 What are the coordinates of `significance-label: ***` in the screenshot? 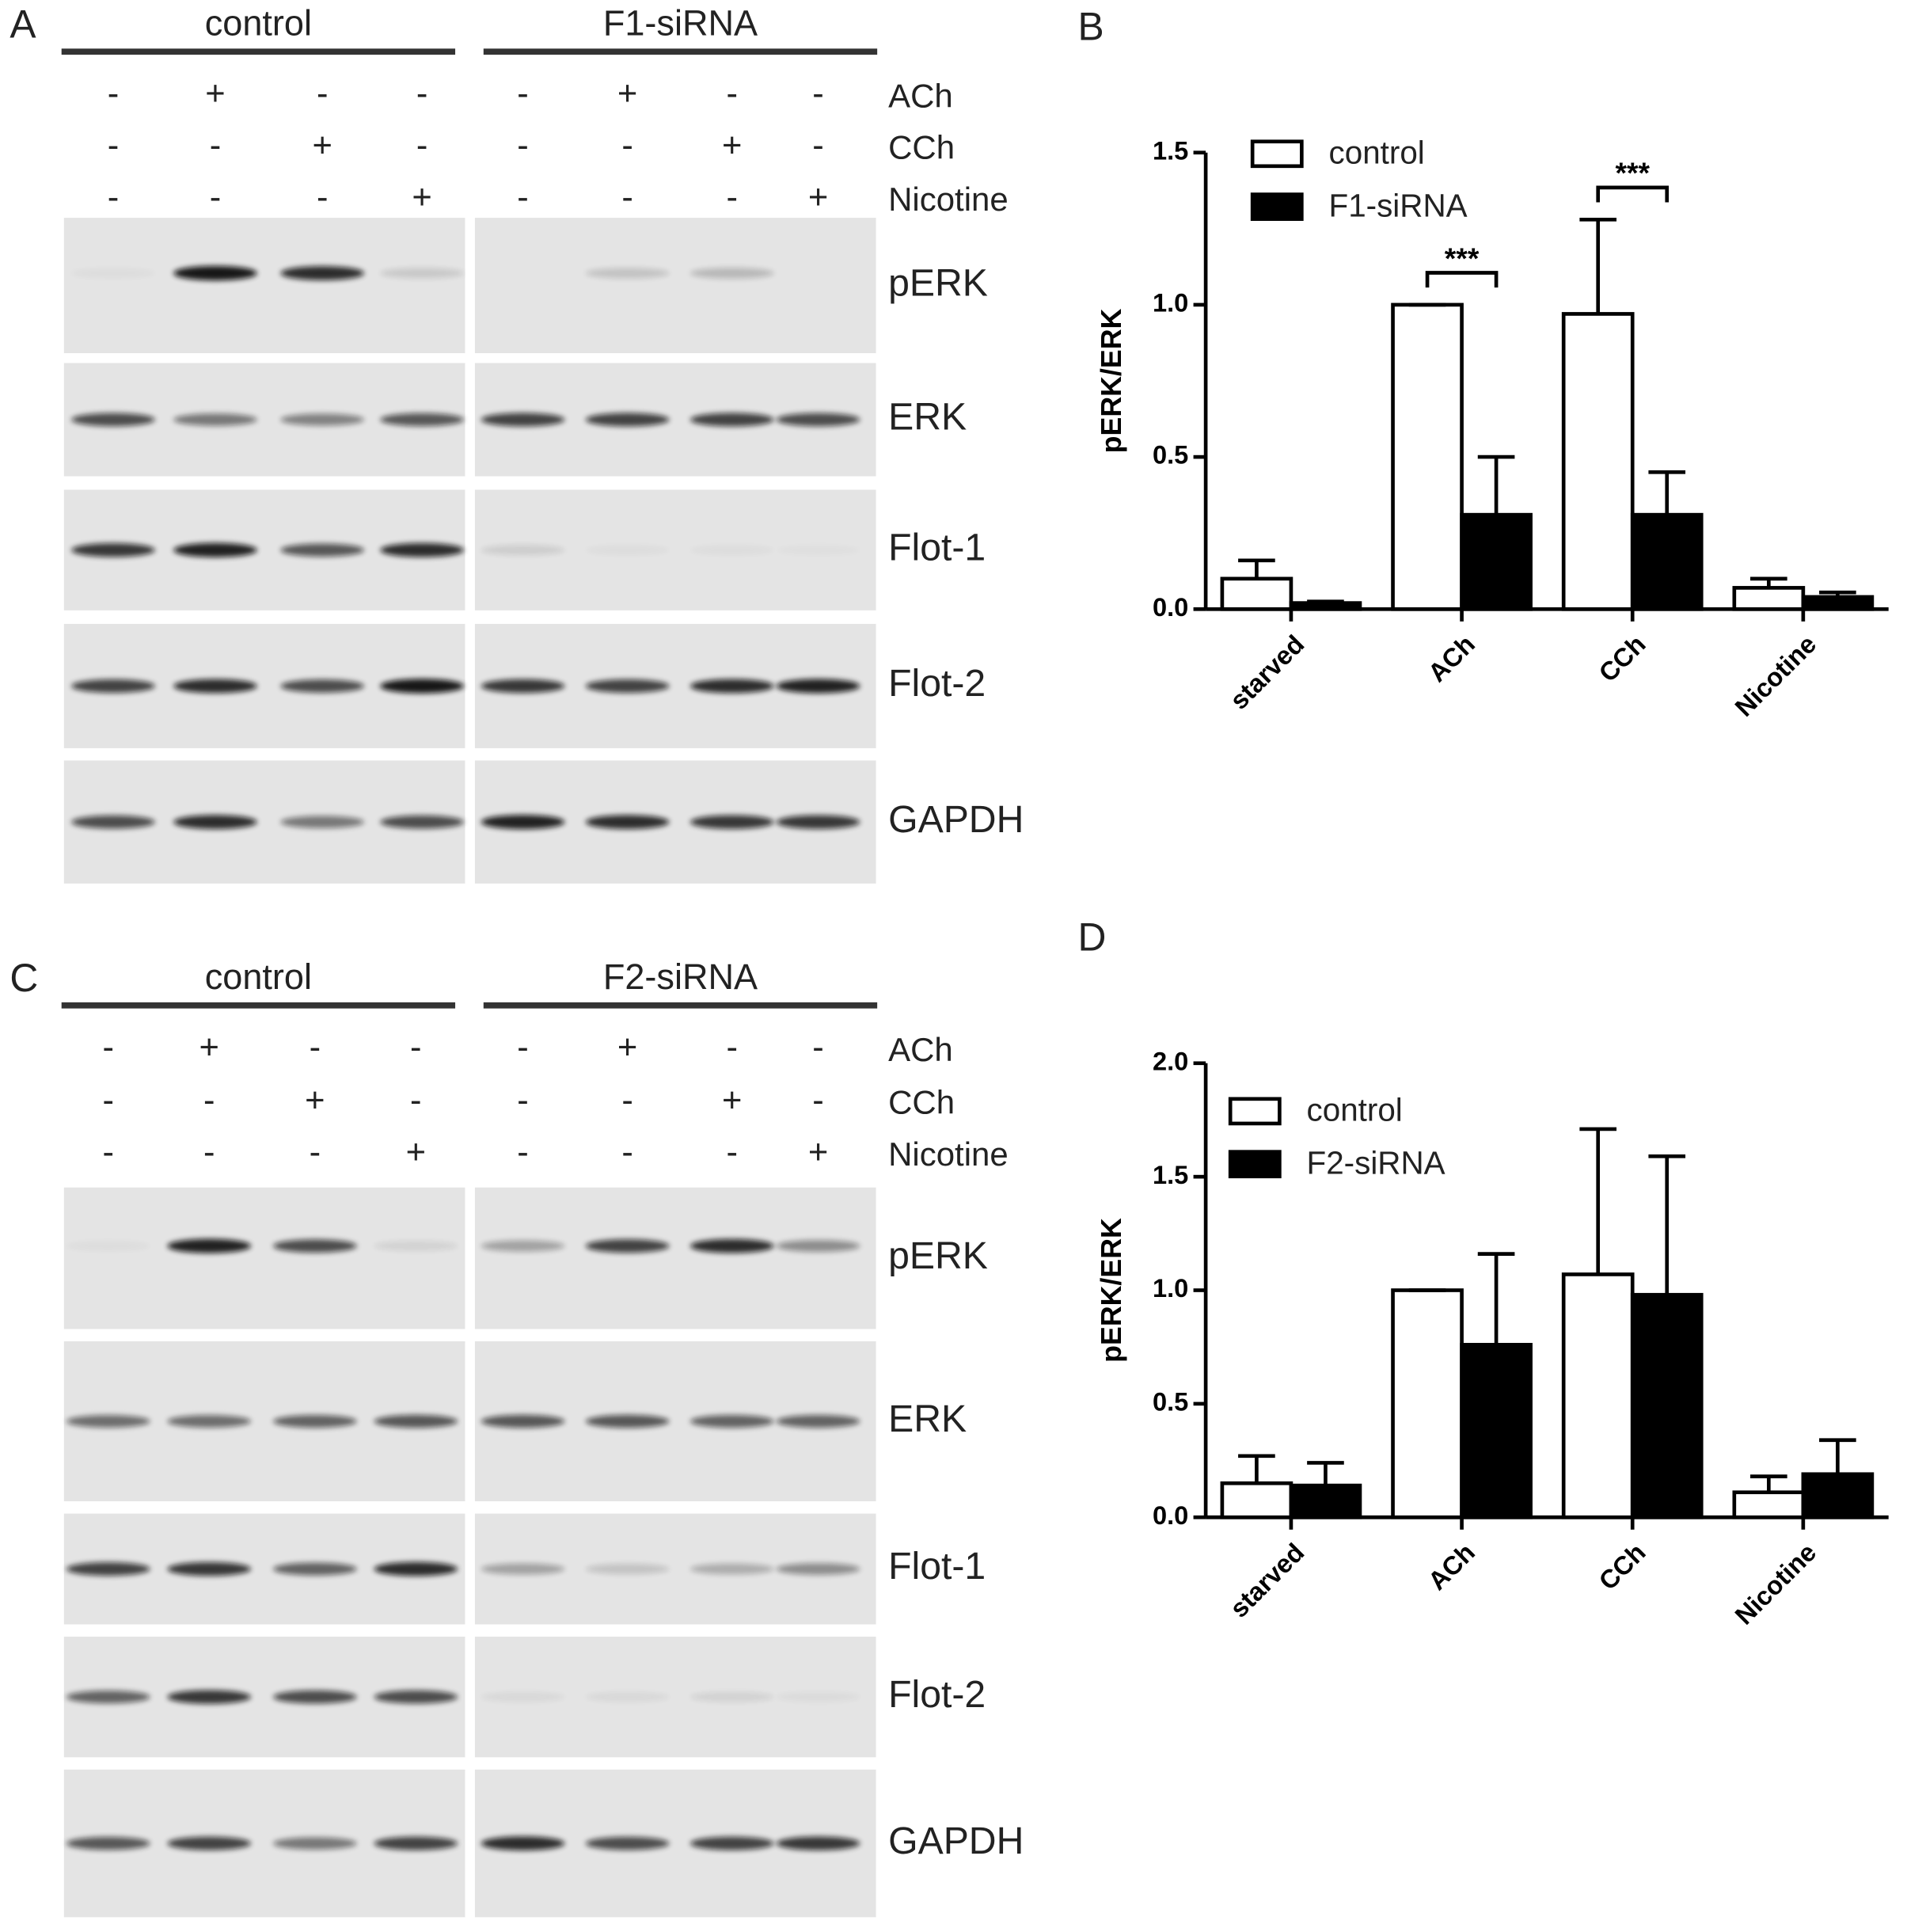 It's located at (1632, 172).